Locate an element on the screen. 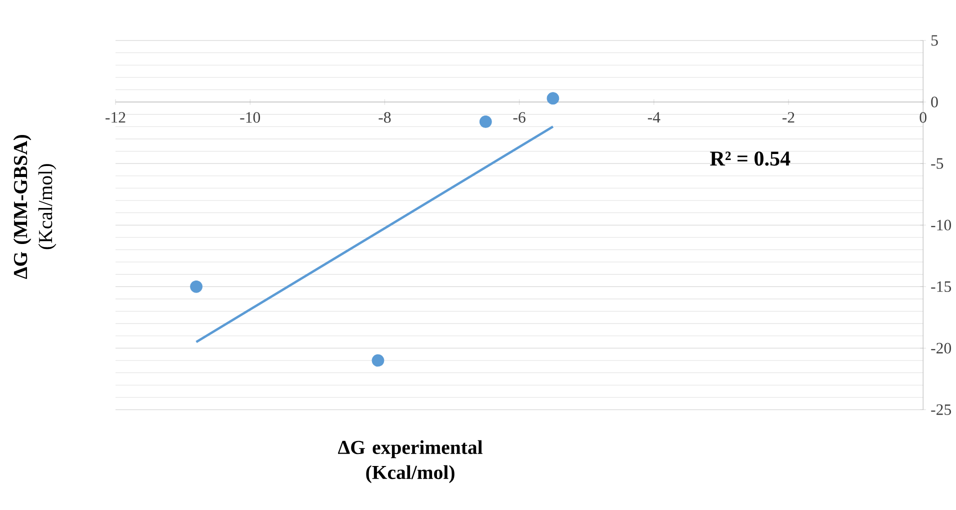 Image resolution: width=956 pixels, height=510 pixels. y-tick-label: -15 is located at coordinates (941, 286).